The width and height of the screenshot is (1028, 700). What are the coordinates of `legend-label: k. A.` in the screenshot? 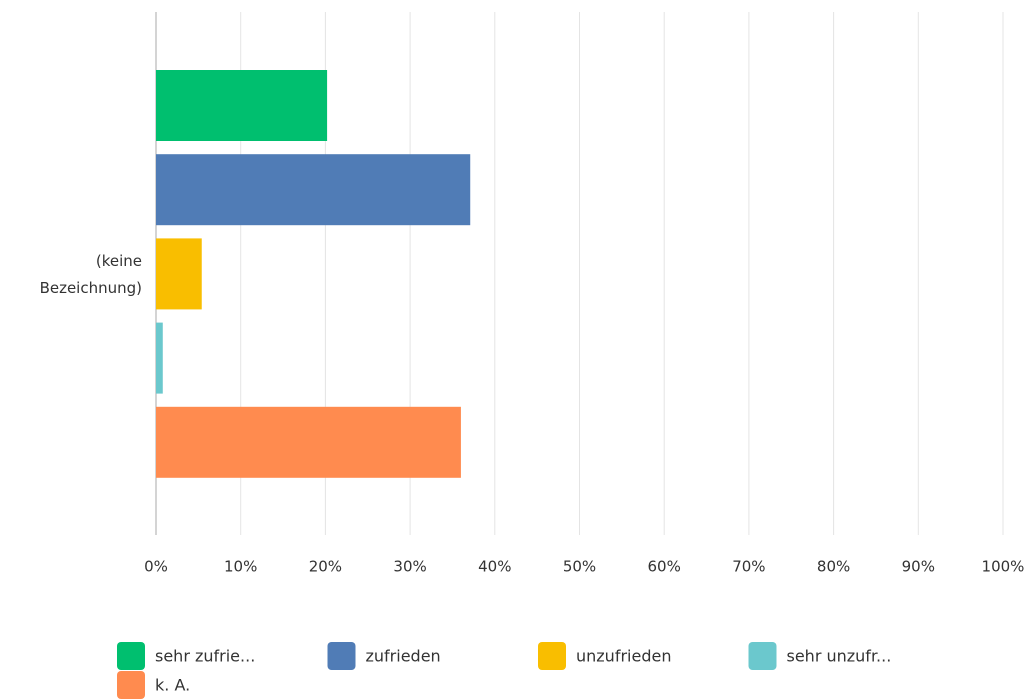 It's located at (172, 685).